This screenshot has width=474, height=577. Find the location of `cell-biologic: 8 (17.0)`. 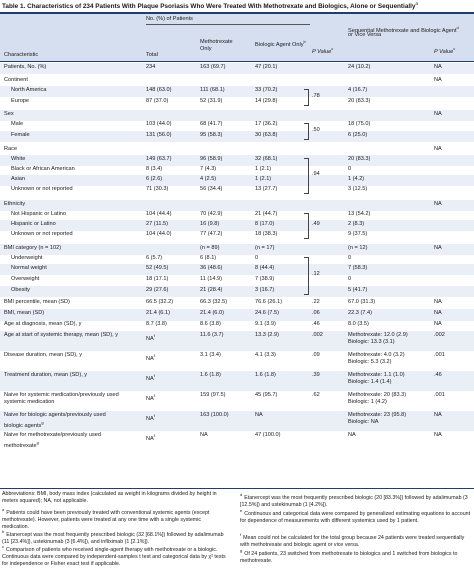

cell-biologic: 8 (17.0) is located at coordinates (265, 224).